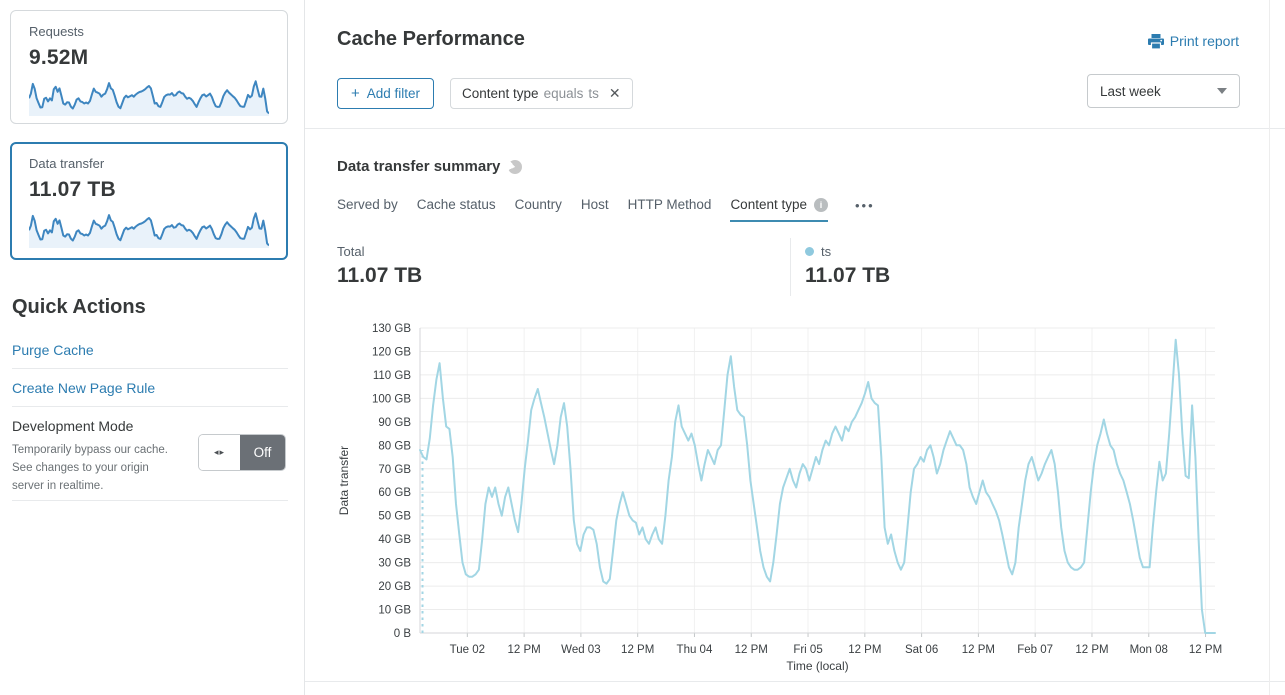  What do you see at coordinates (219, 452) in the screenshot?
I see `toggle-arrows-icon: ◂▸` at bounding box center [219, 452].